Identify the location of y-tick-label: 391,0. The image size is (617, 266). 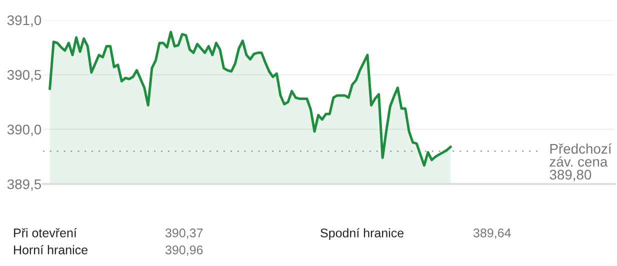
(24, 21).